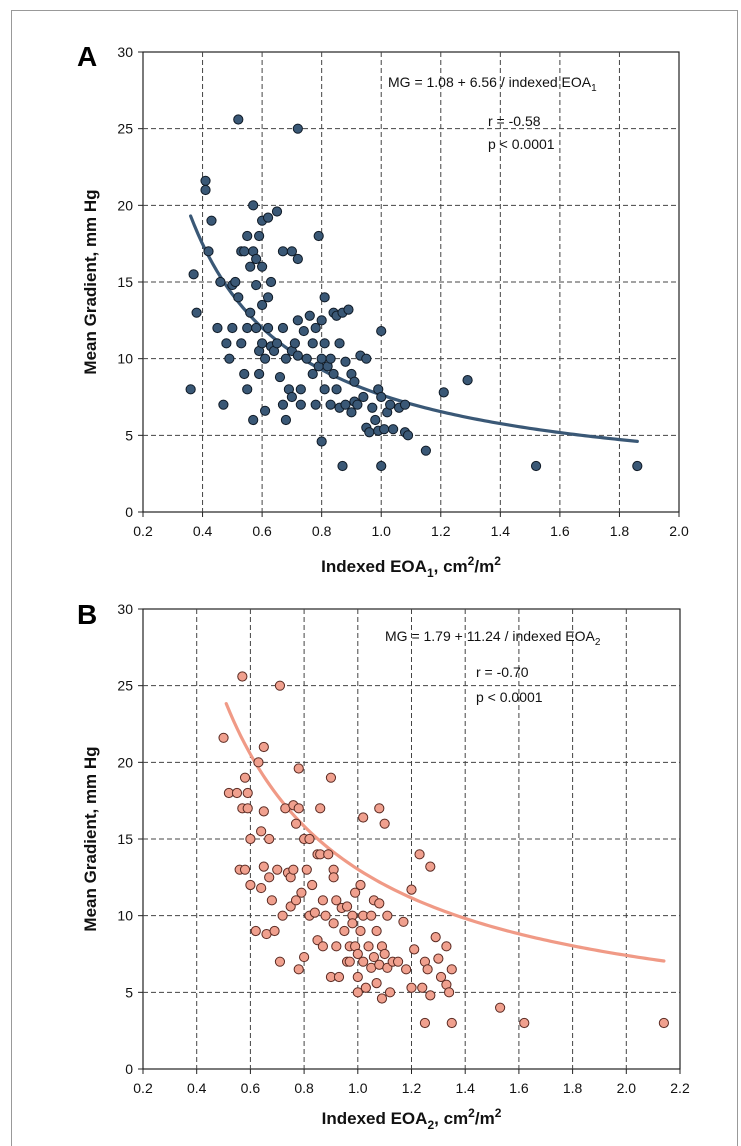  What do you see at coordinates (251, 1088) in the screenshot?
I see `x-tick-label: 0.6` at bounding box center [251, 1088].